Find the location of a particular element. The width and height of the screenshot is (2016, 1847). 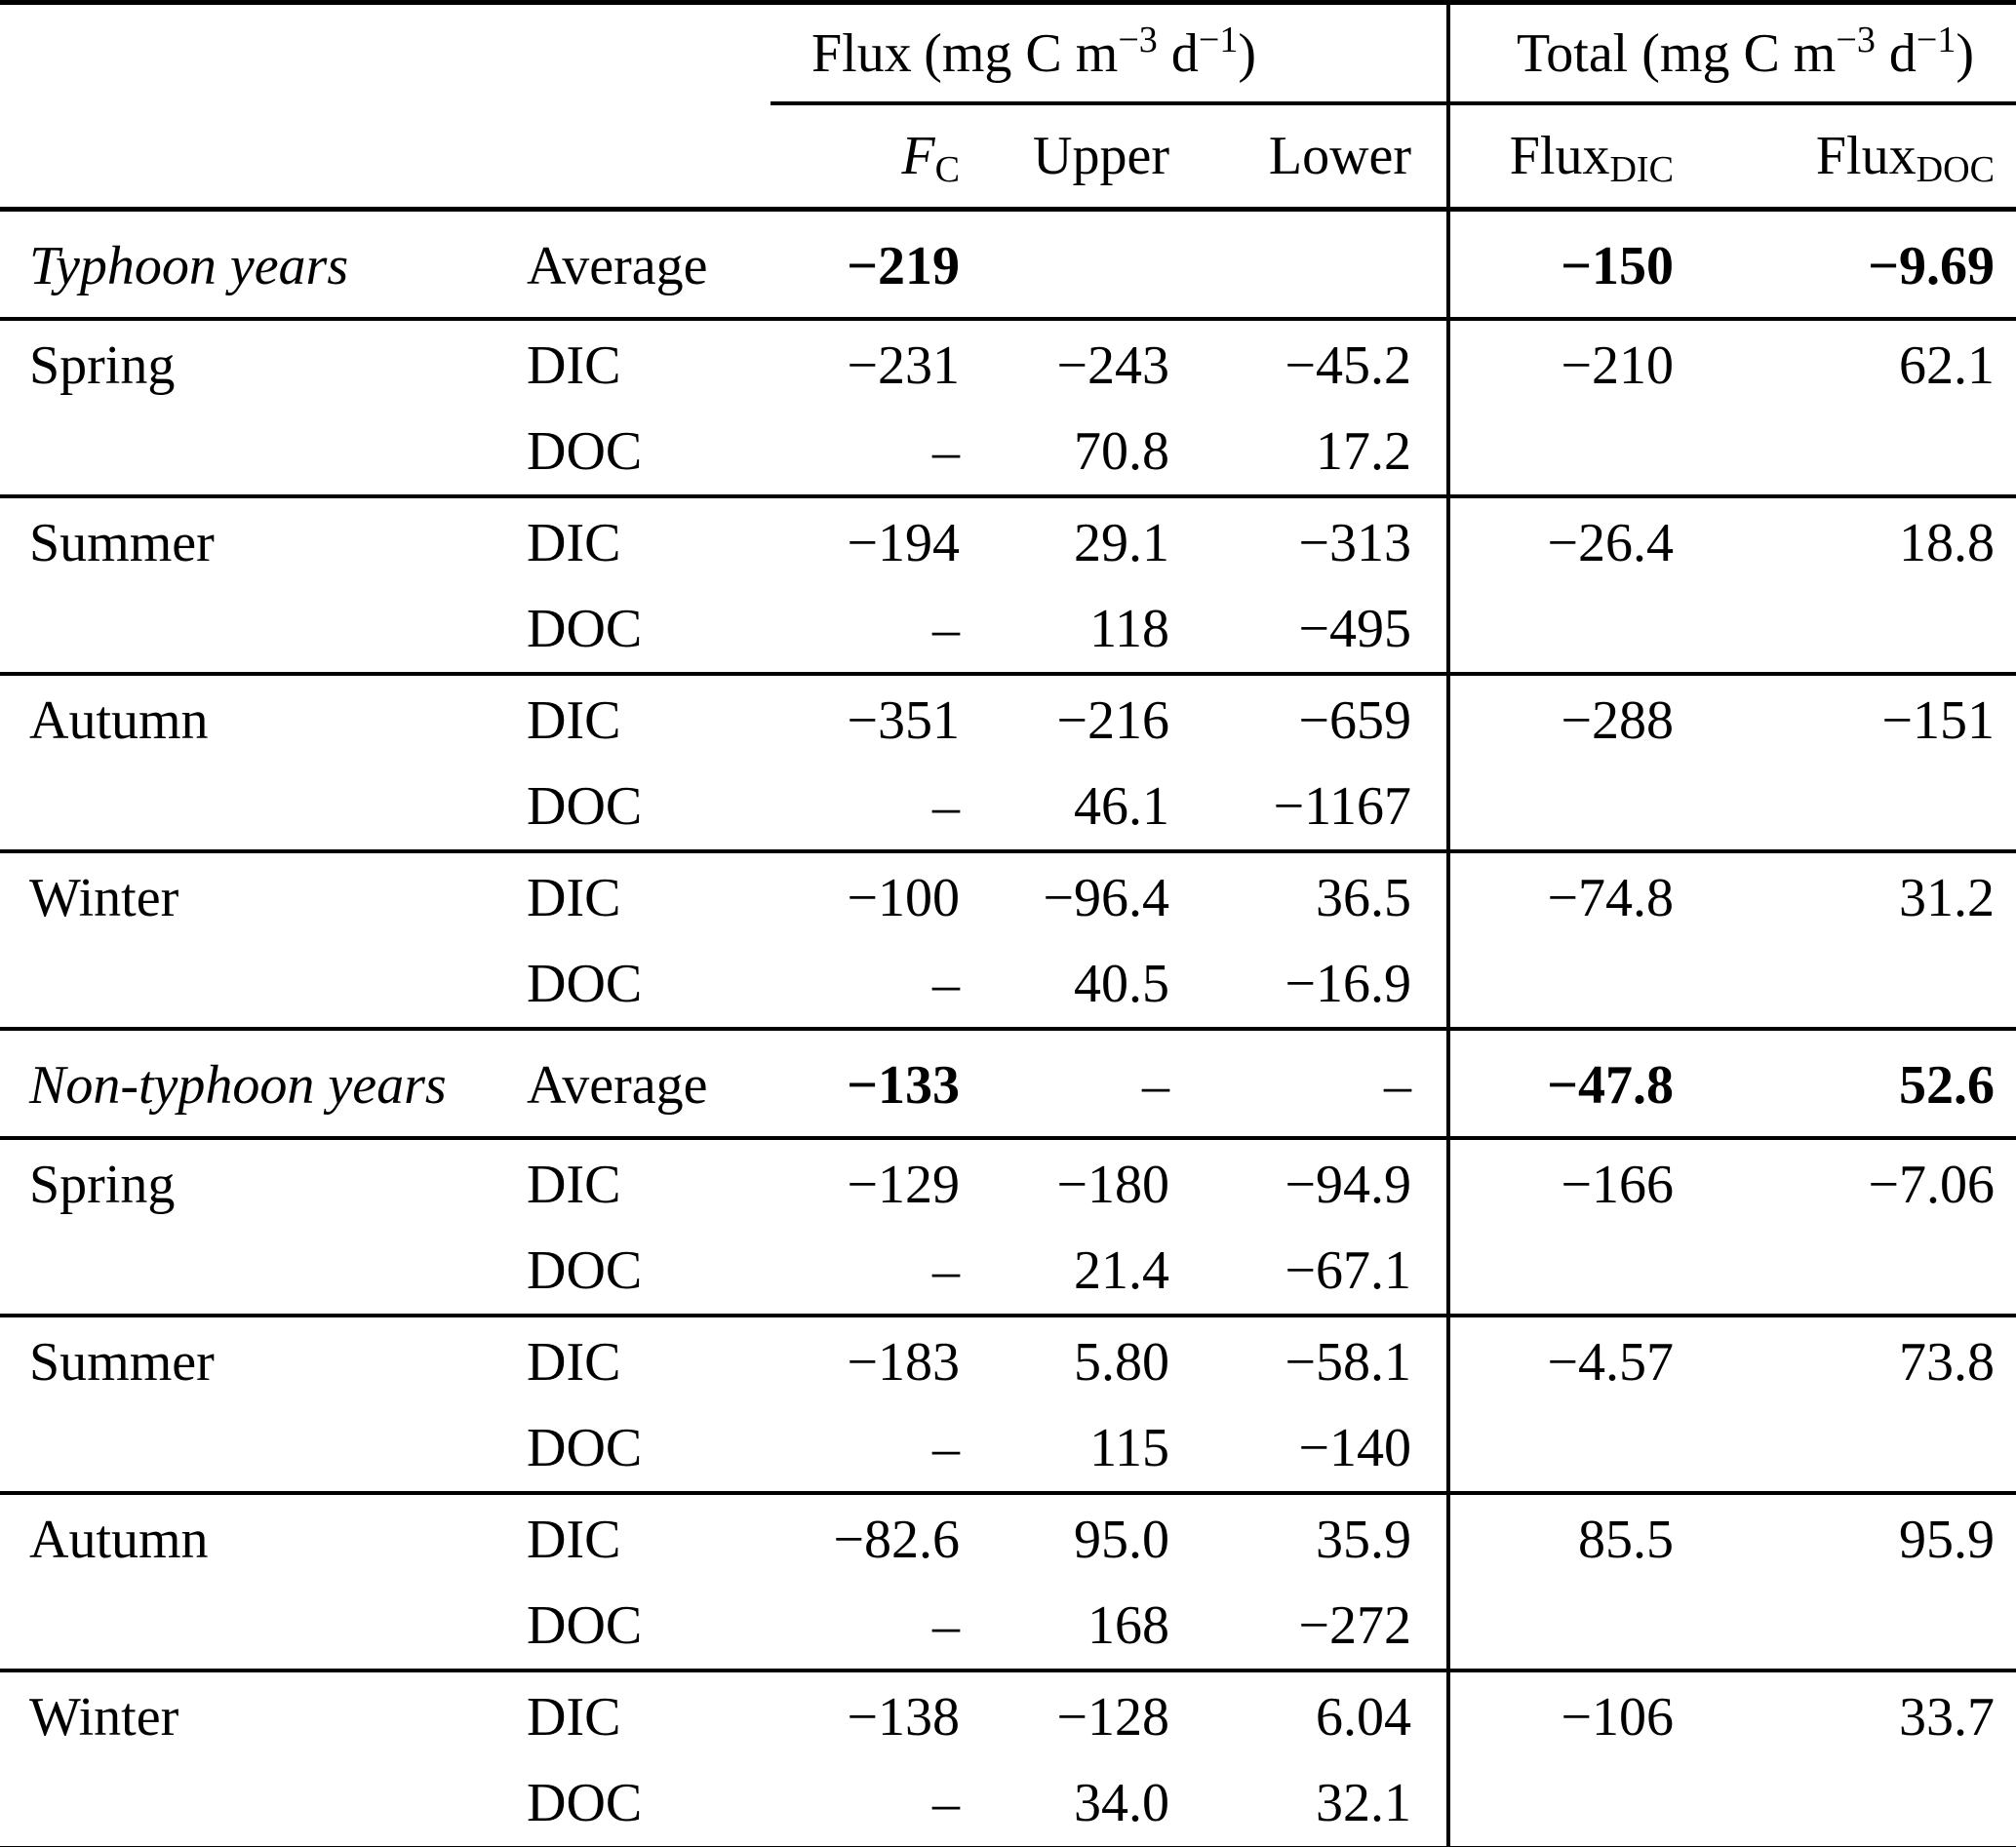

table-row: DOC – 34.0 32.1 is located at coordinates (1008, 1803).